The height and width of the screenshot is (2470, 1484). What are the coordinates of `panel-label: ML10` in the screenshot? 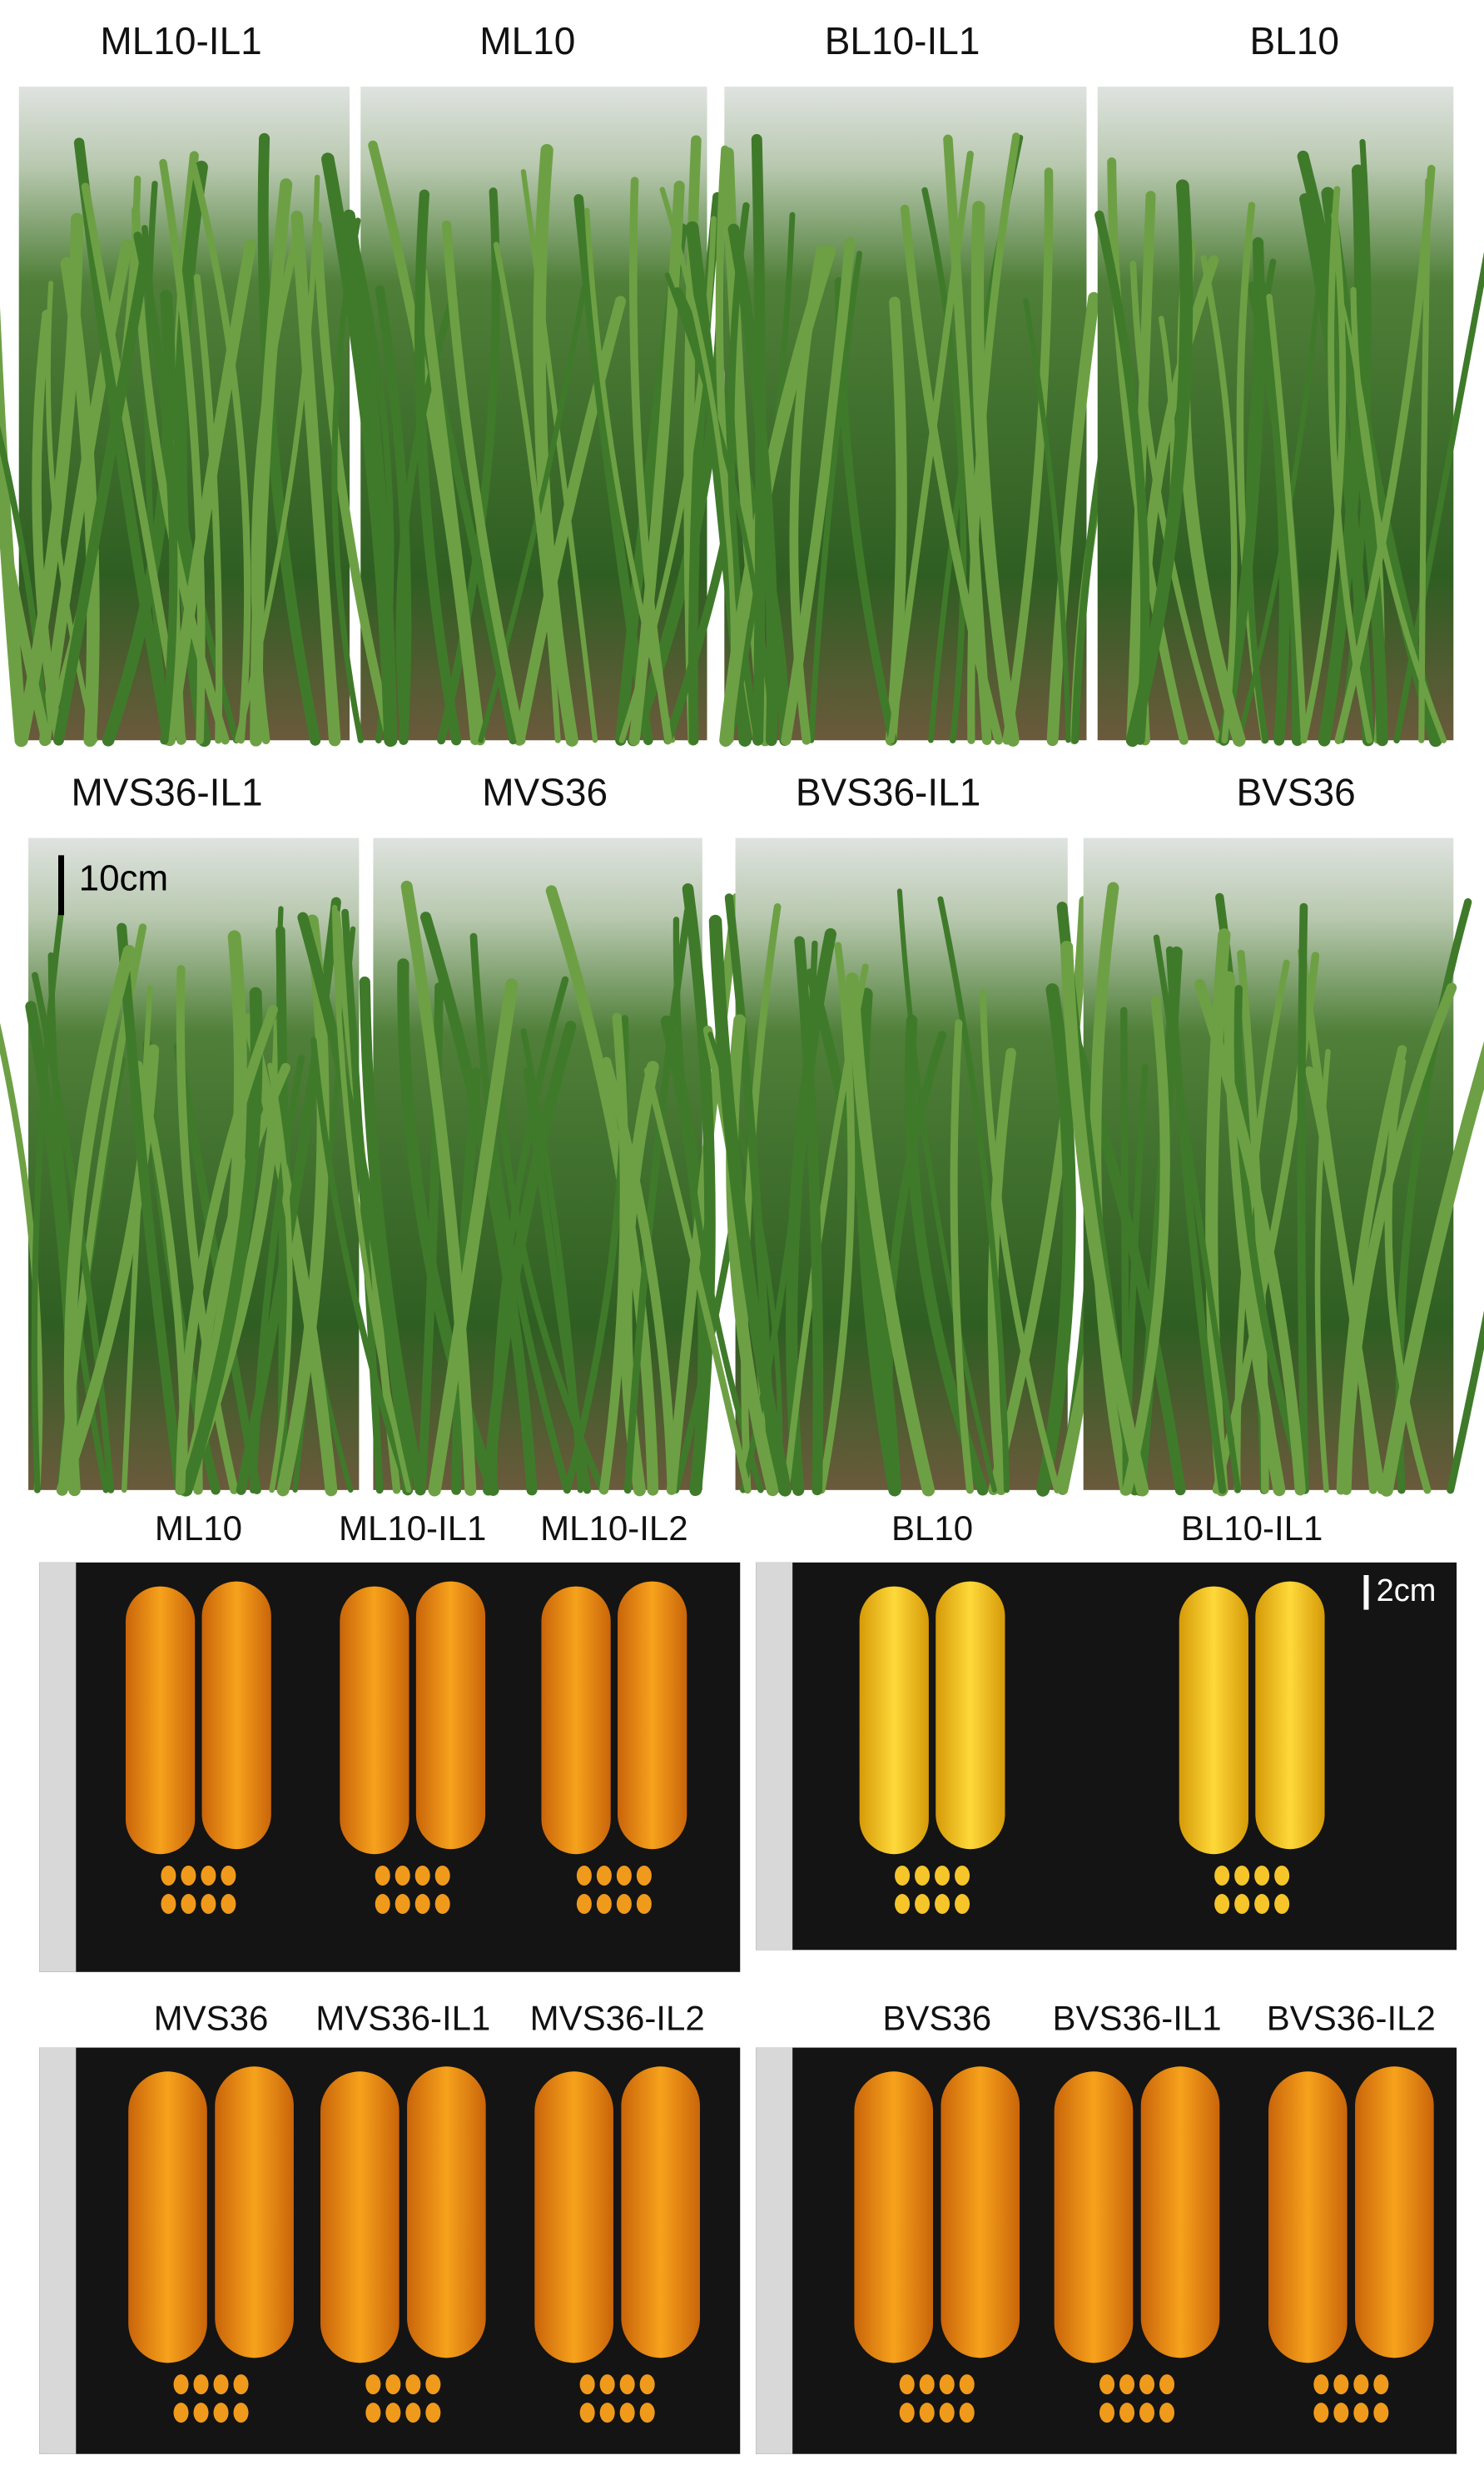 It's located at (198, 1528).